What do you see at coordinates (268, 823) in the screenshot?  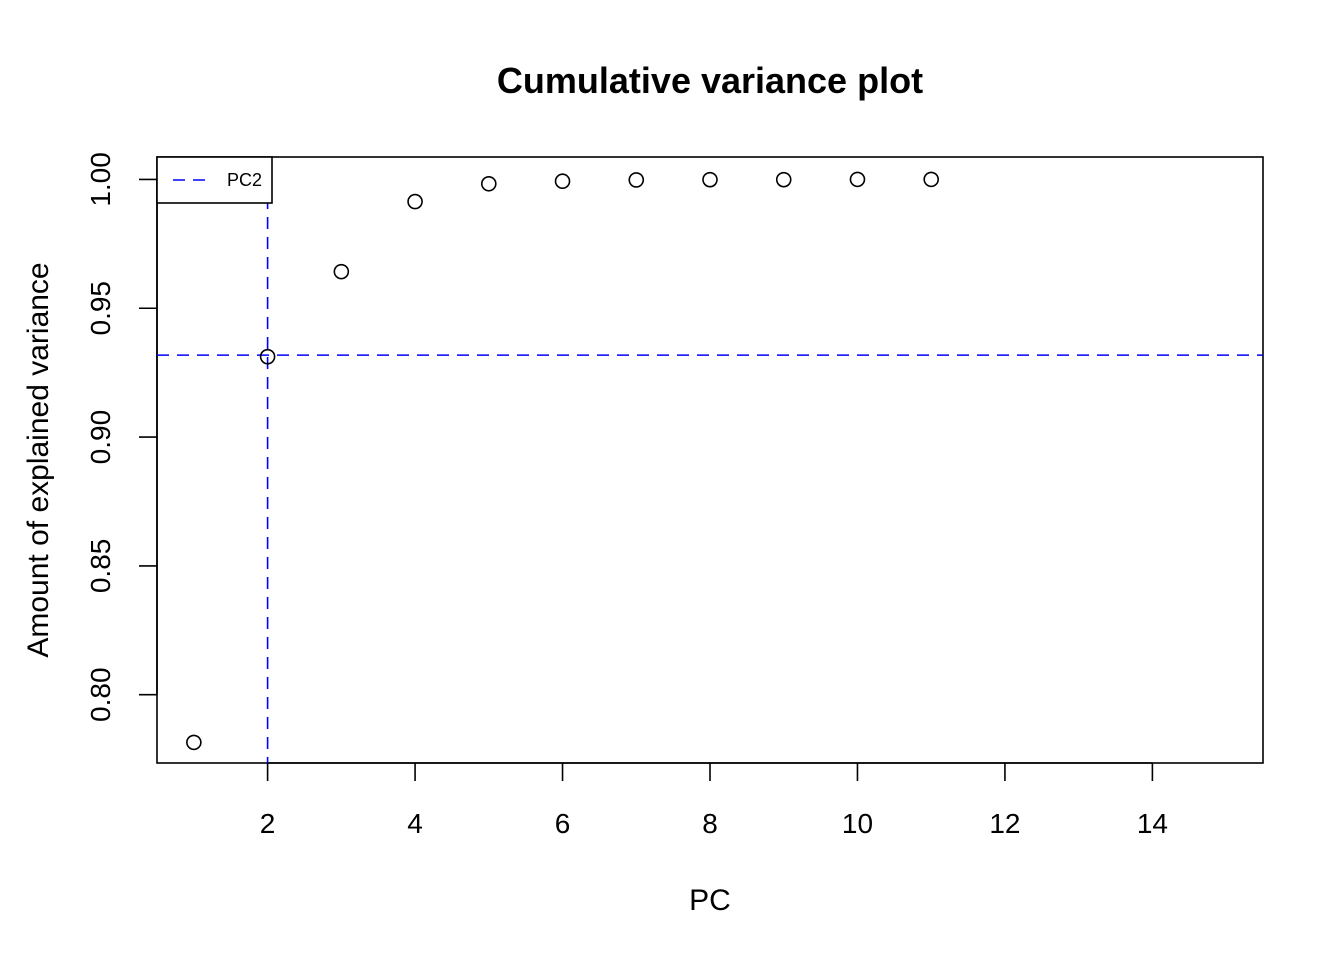 I see `x-tick-label: 2` at bounding box center [268, 823].